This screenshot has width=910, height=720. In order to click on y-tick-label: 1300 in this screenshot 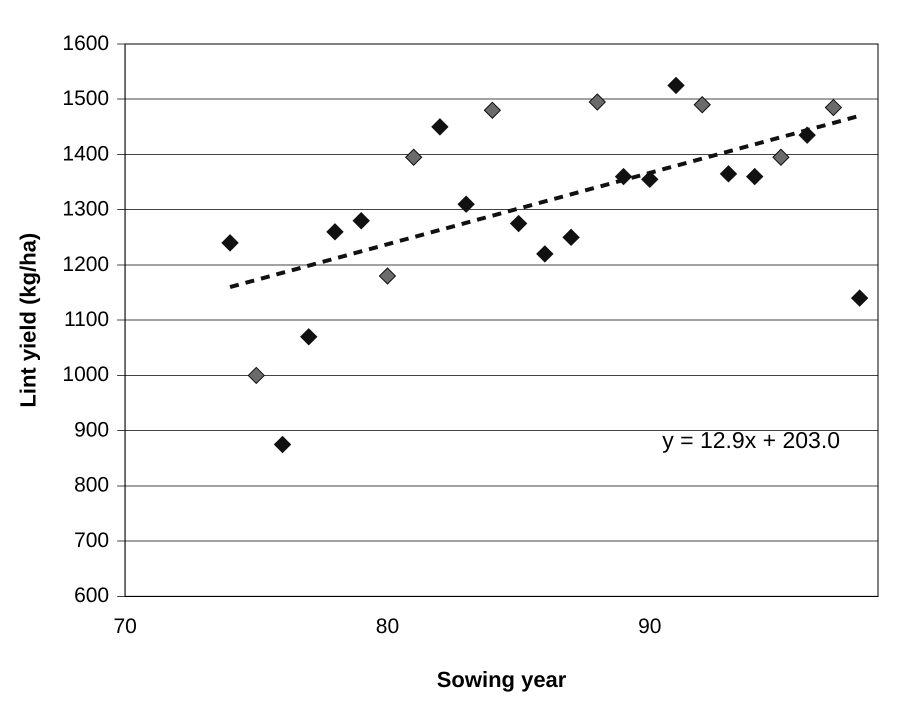, I will do `click(86, 209)`.